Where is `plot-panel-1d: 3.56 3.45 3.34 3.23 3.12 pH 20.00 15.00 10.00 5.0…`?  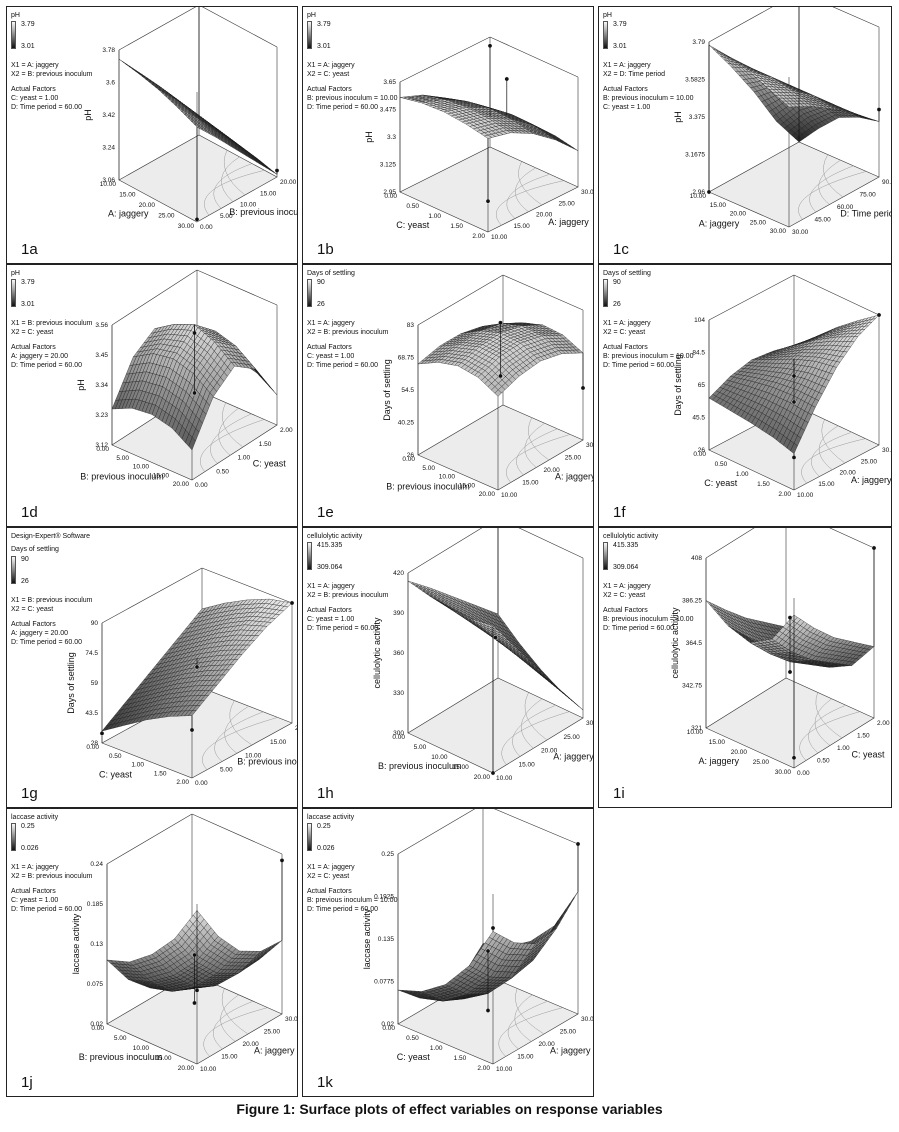 plot-panel-1d: 3.56 3.45 3.34 3.23 3.12 pH 20.00 15.00 10.00 5.0… is located at coordinates (152, 395).